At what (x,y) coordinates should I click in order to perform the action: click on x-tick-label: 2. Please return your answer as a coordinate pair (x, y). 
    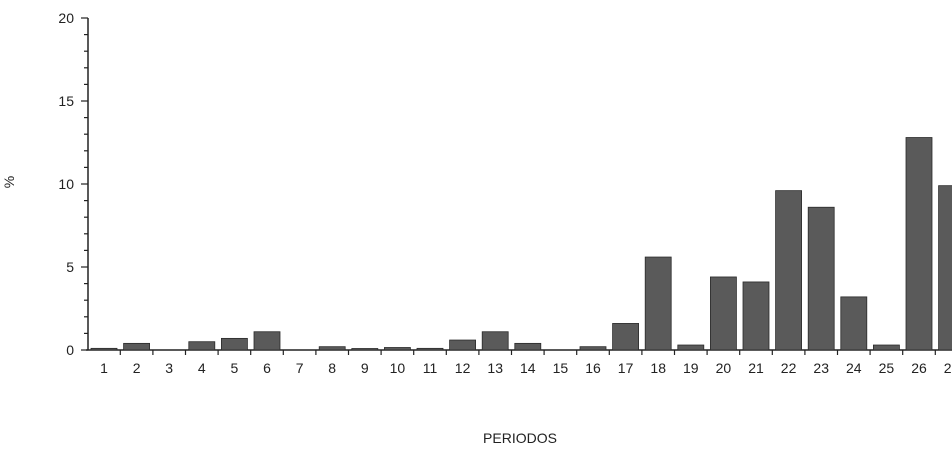
    Looking at the image, I should click on (137, 368).